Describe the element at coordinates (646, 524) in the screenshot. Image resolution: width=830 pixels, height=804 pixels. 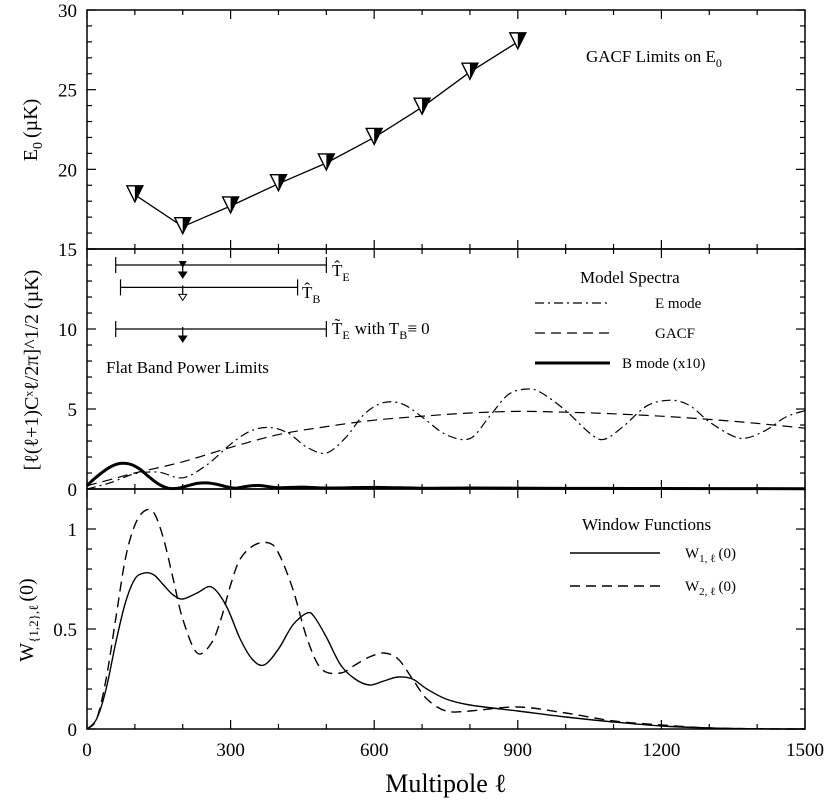
I see `bottom-legend-title: Window Functions` at that location.